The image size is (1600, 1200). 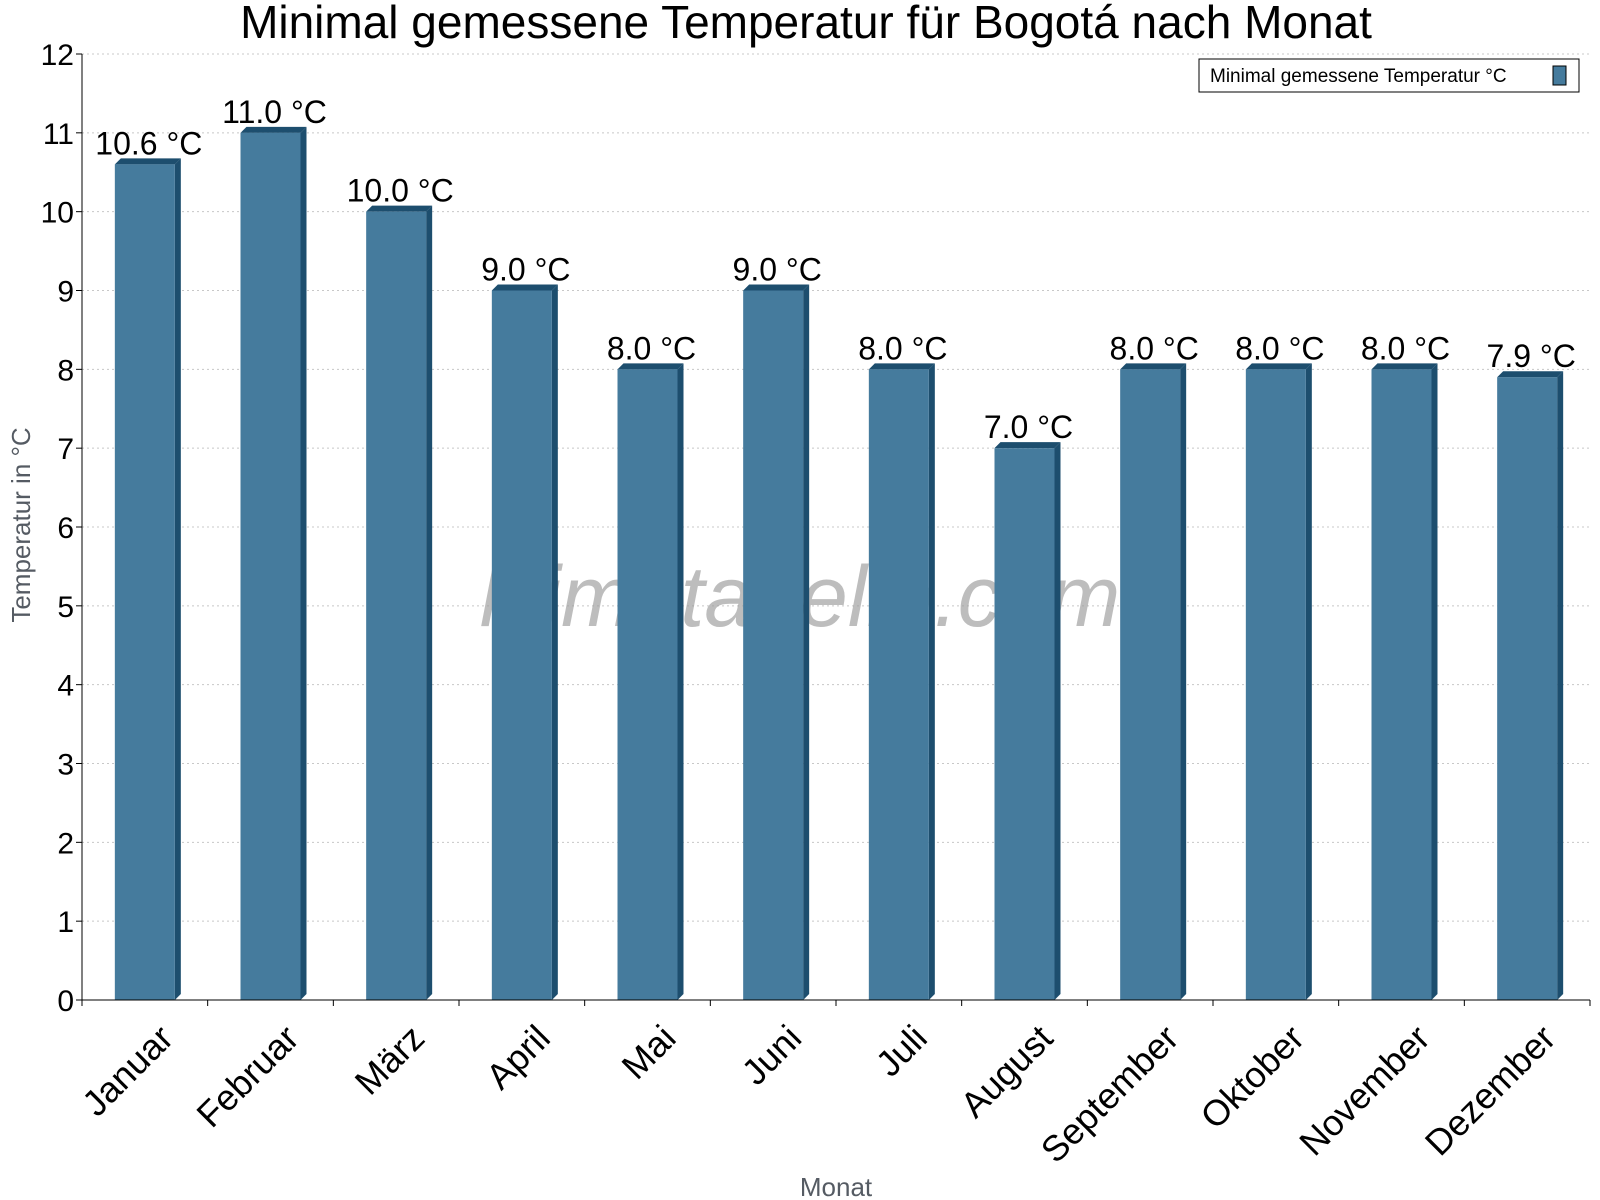 I want to click on bar-oktober, so click(x=1278, y=681).